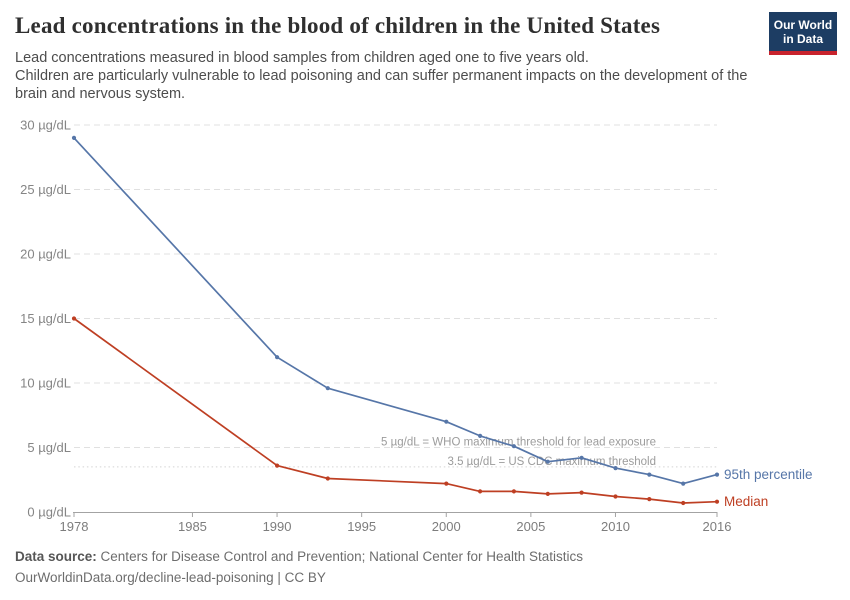  What do you see at coordinates (56, 556) in the screenshot?
I see `data-source-label: Data source:` at bounding box center [56, 556].